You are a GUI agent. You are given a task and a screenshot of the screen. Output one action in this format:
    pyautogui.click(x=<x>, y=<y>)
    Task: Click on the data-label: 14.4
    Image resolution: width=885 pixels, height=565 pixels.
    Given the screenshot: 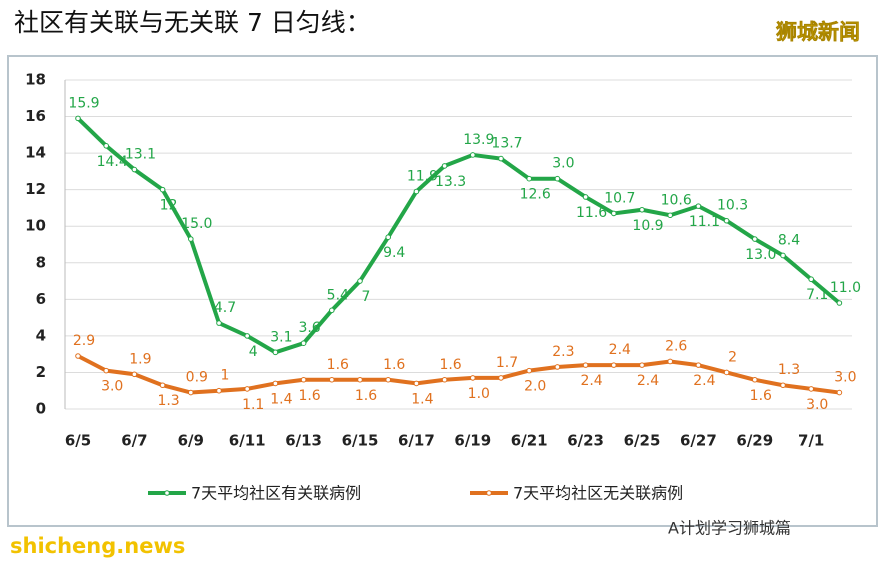 What is the action you would take?
    pyautogui.click(x=112, y=162)
    